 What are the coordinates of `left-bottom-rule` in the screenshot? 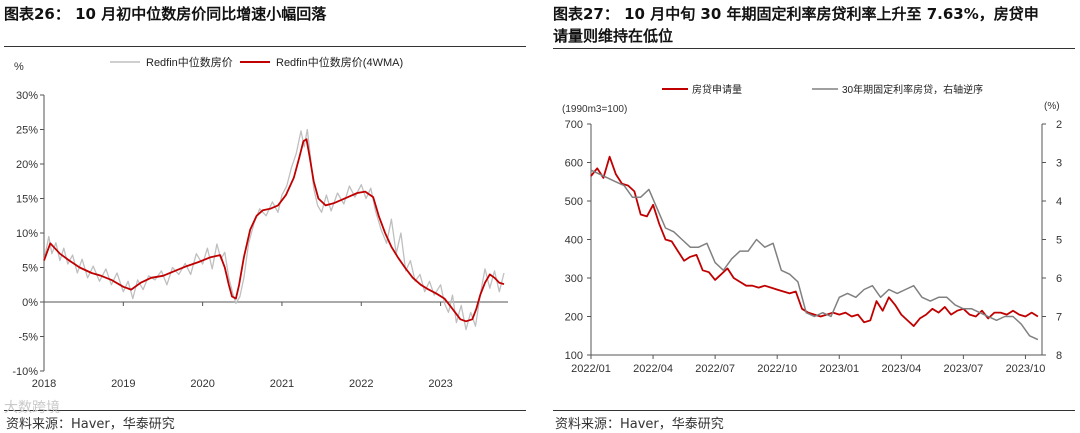 It's located at (265, 410).